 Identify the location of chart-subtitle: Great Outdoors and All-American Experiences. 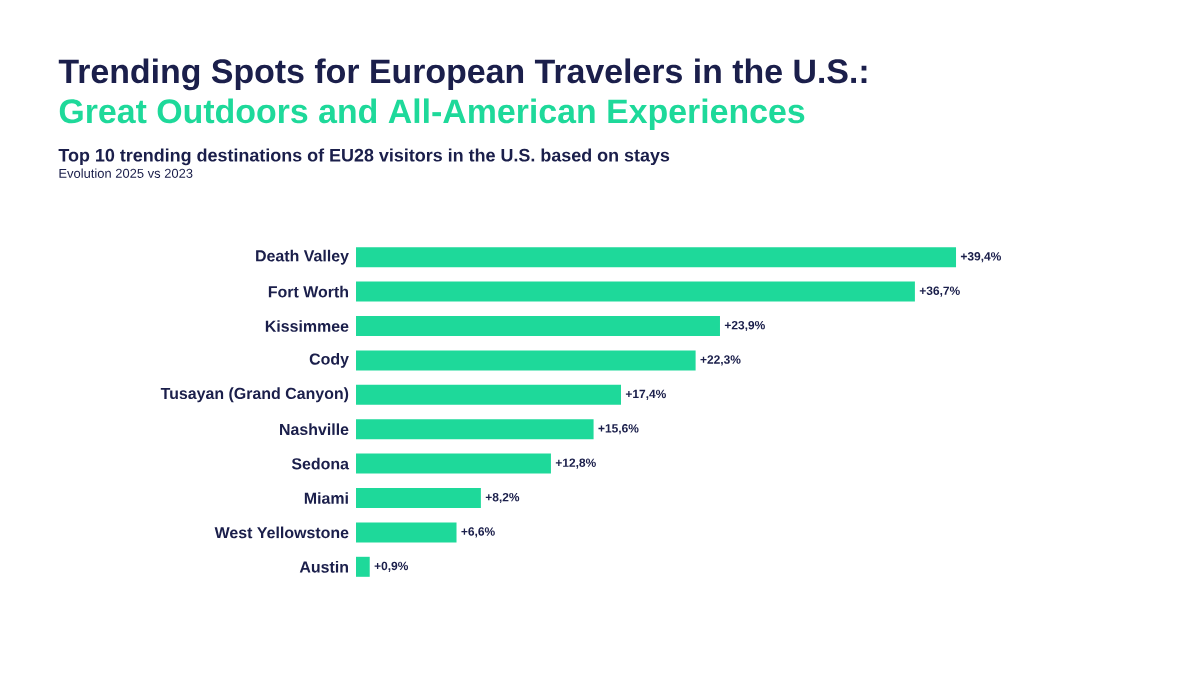
(432, 114).